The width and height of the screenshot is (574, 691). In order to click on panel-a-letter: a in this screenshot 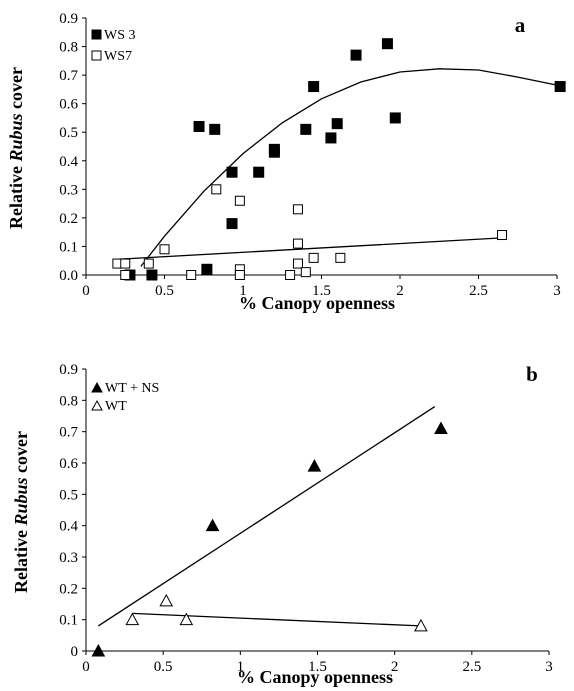, I will do `click(520, 25)`.